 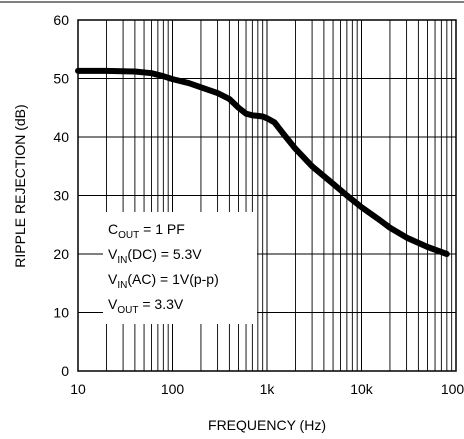 I want to click on y-tick-label: 60, so click(x=61, y=20).